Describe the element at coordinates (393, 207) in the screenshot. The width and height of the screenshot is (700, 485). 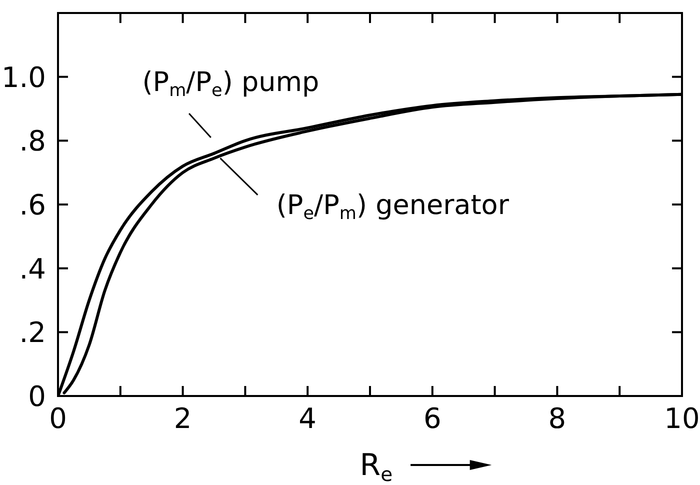
I see `series-label: (P$_{e}$/P$_{m}$) generator` at that location.